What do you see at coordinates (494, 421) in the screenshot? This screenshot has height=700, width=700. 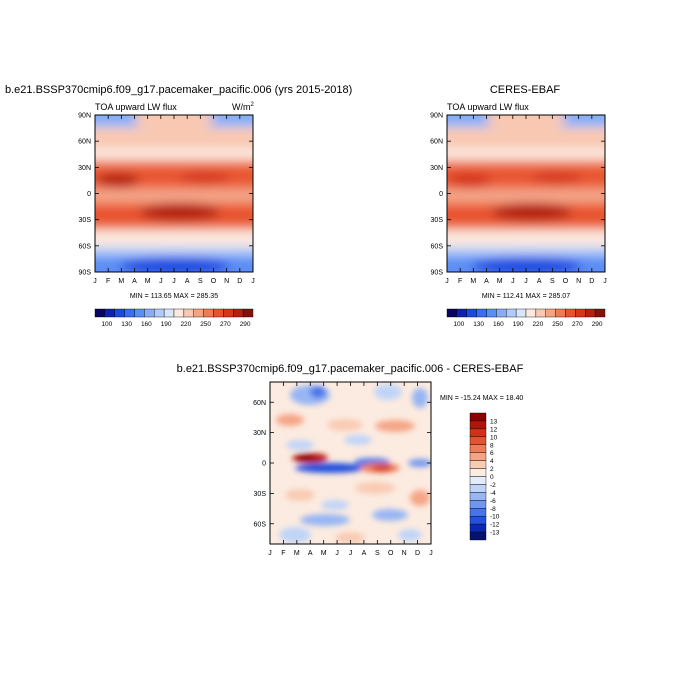 I see `colorbar-label: 13` at bounding box center [494, 421].